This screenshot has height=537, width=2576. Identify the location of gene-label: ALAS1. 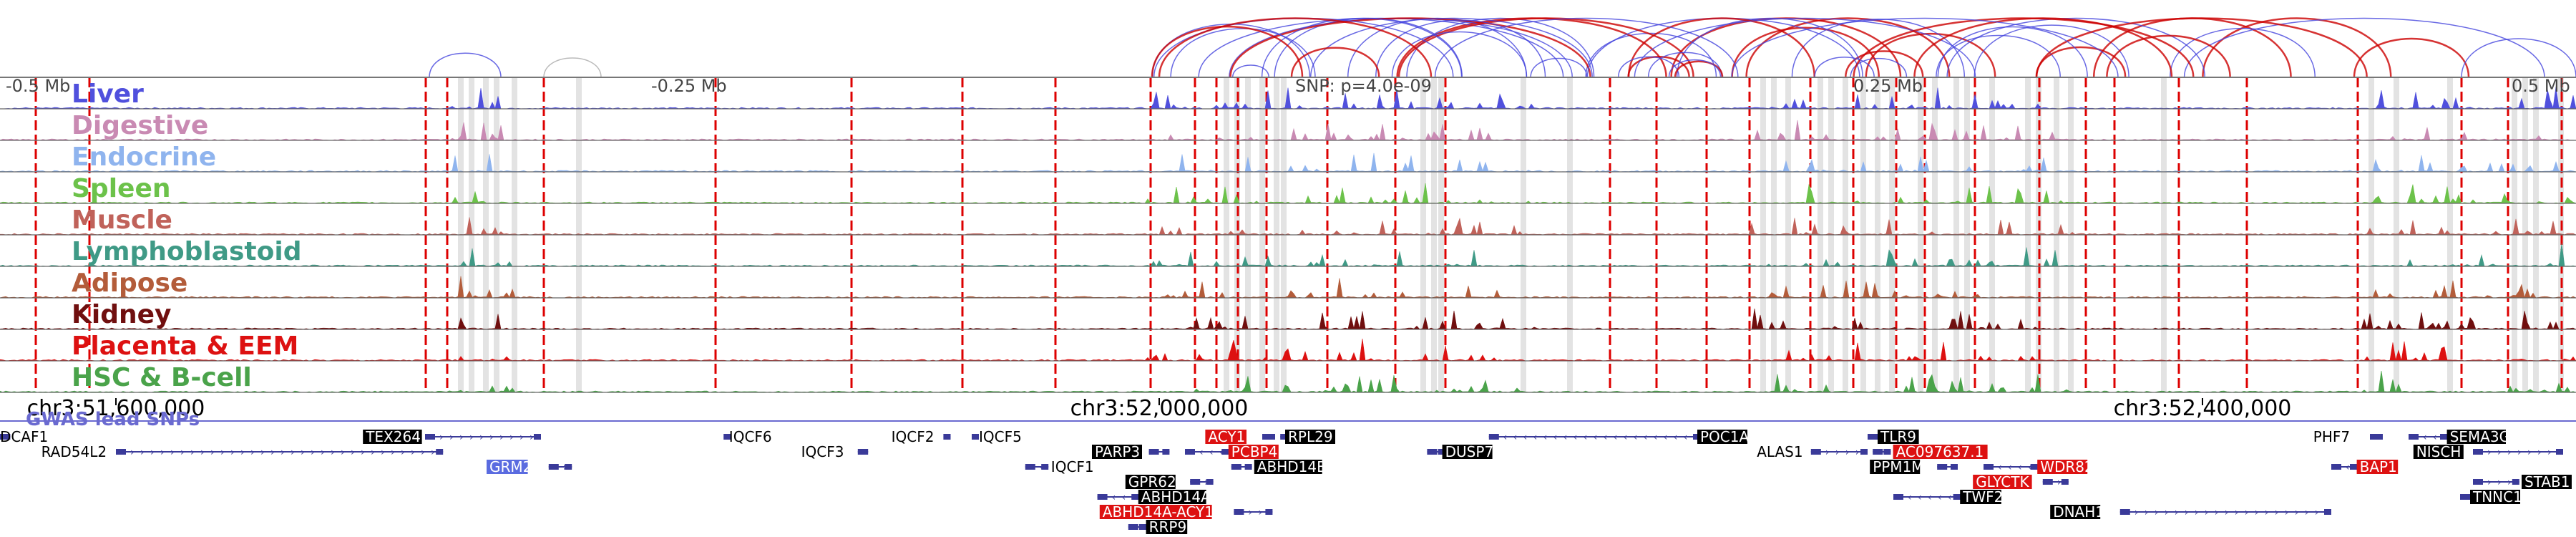
(1779, 451).